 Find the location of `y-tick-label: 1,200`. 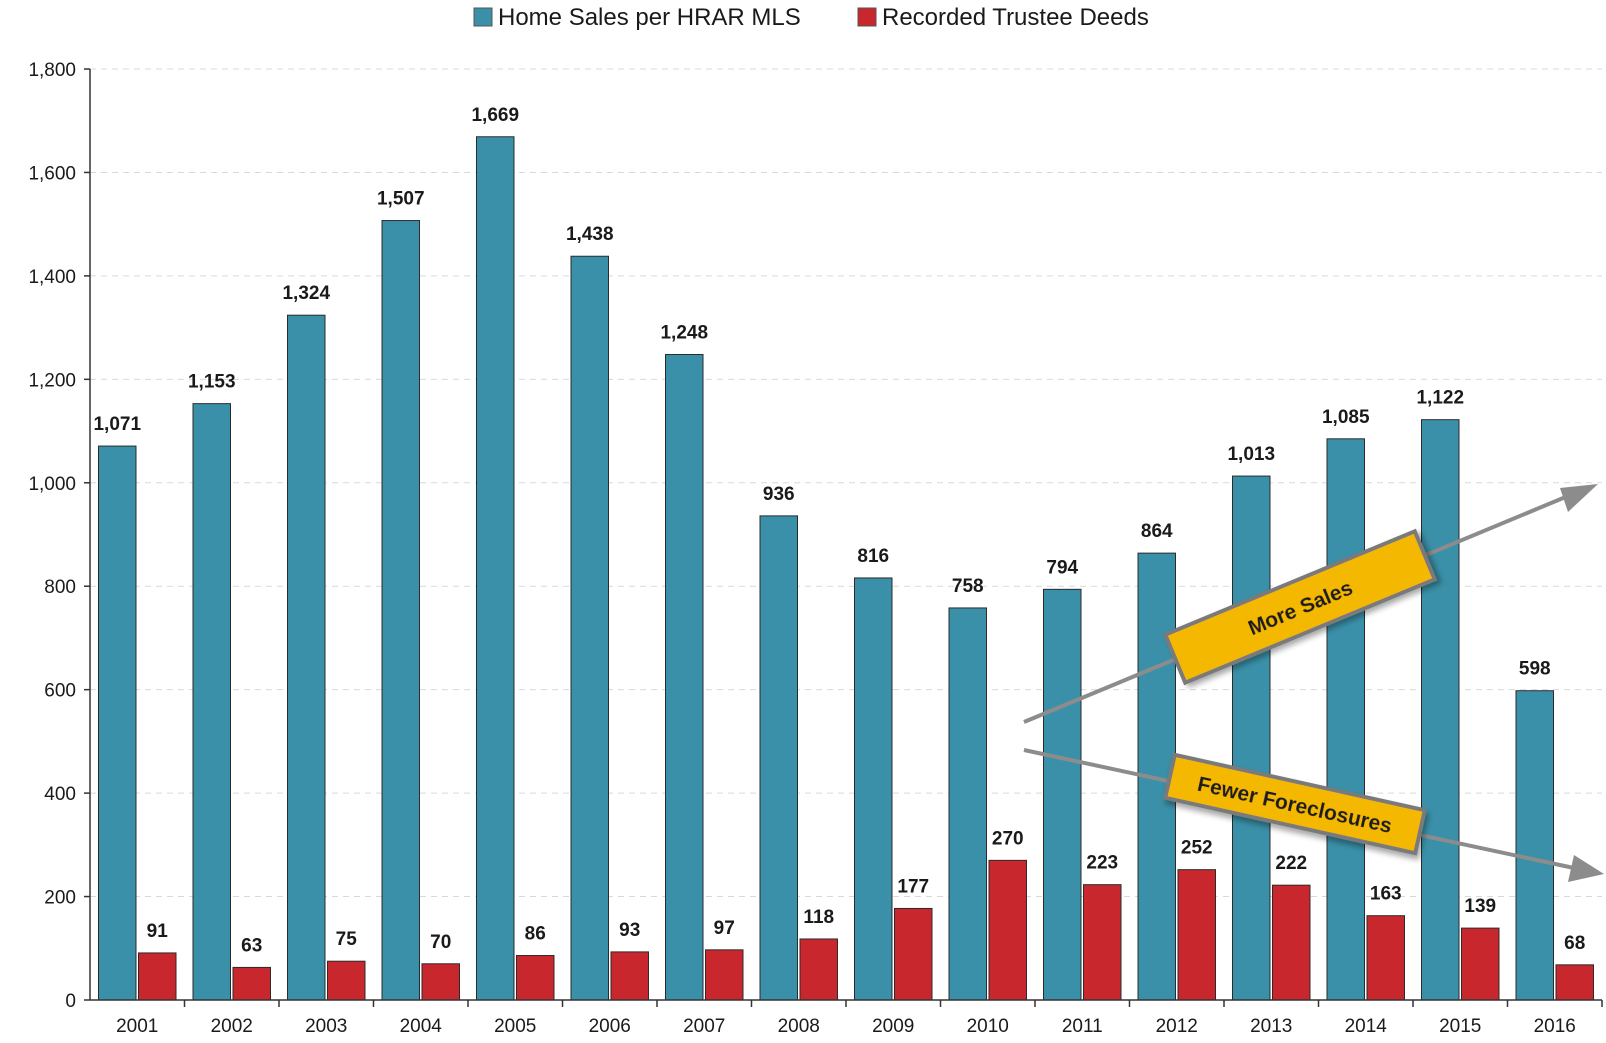

y-tick-label: 1,200 is located at coordinates (52, 380).